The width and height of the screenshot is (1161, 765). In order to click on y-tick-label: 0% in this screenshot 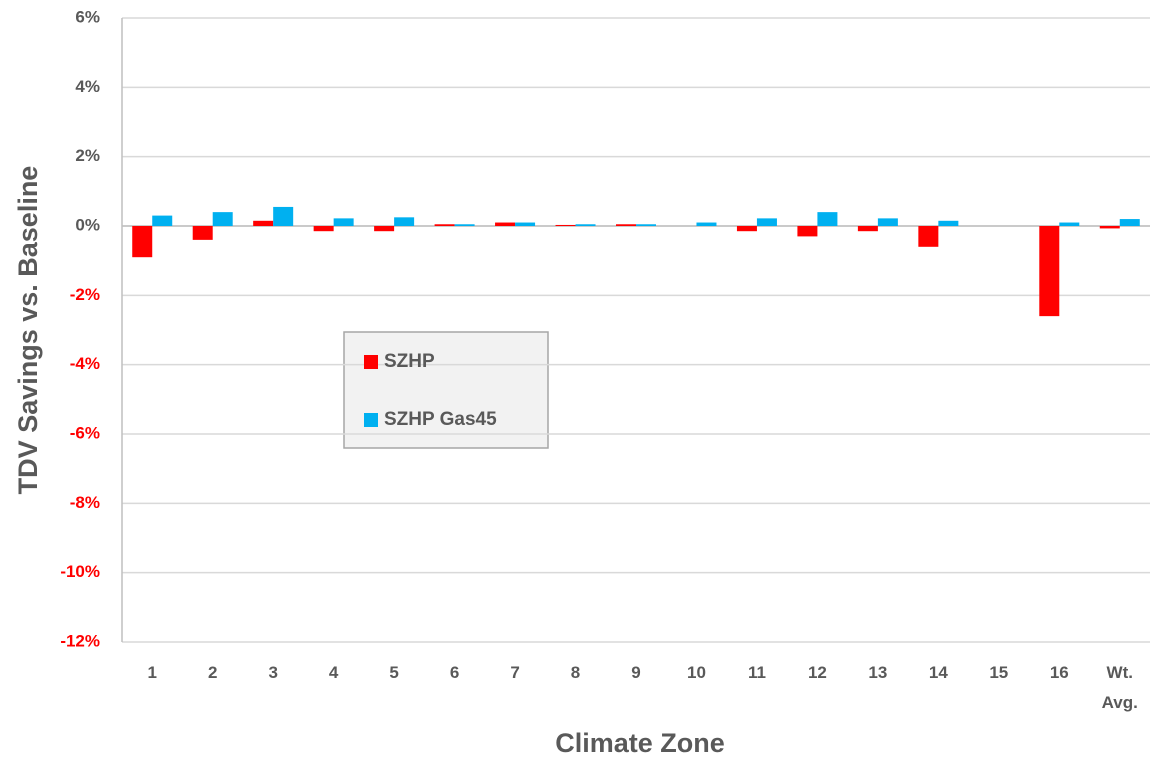, I will do `click(87, 224)`.